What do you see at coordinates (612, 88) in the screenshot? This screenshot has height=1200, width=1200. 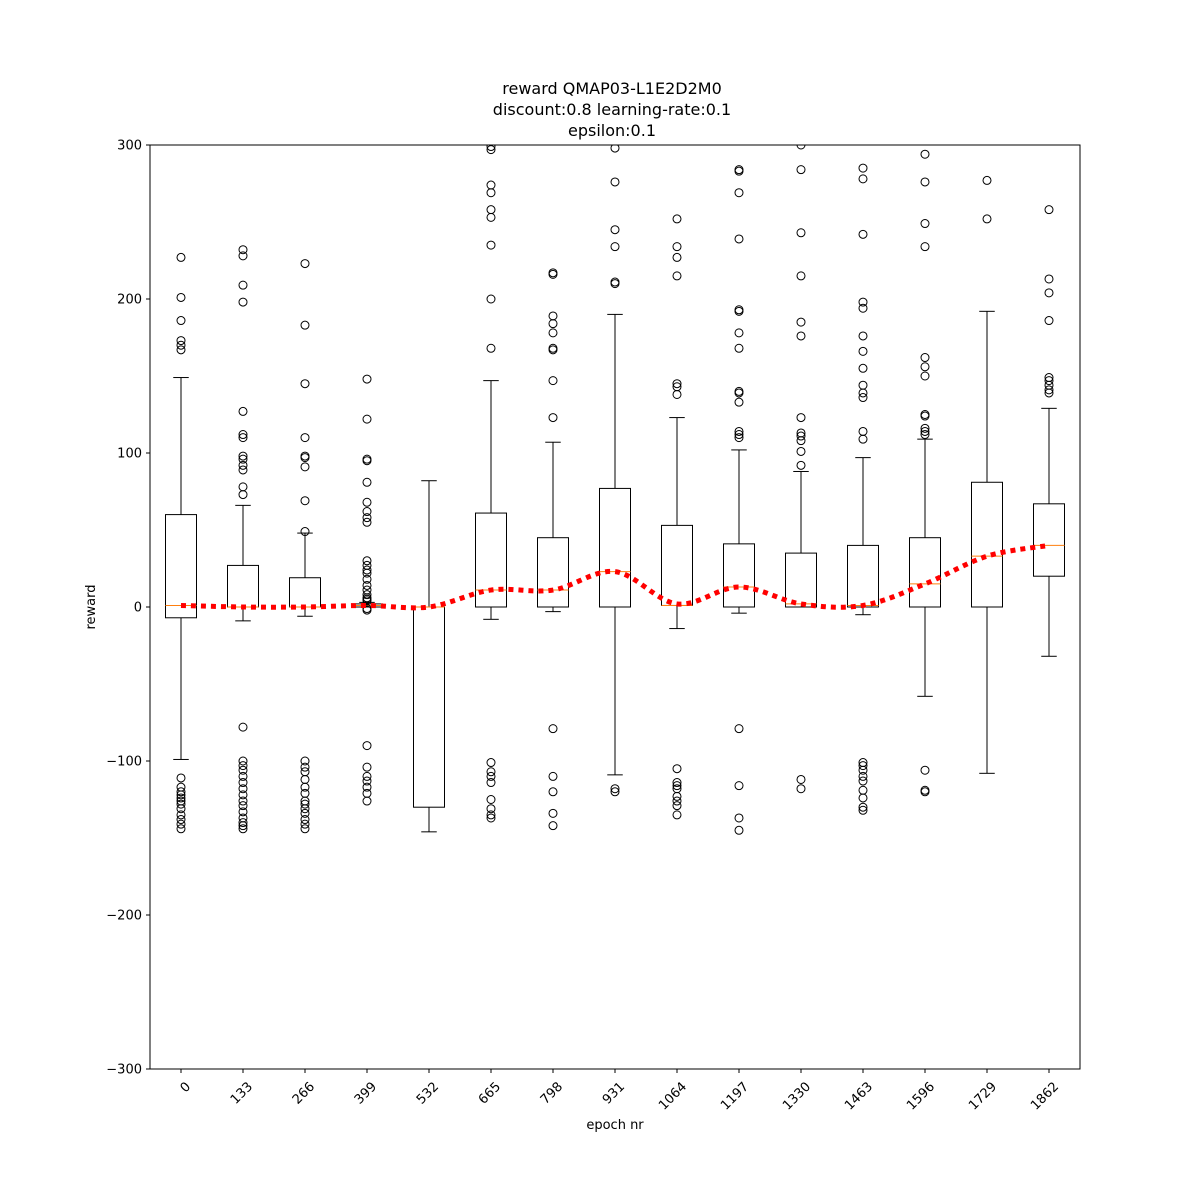 I see `chart-title-line-1: reward QMAP03-L1E2D2M0` at bounding box center [612, 88].